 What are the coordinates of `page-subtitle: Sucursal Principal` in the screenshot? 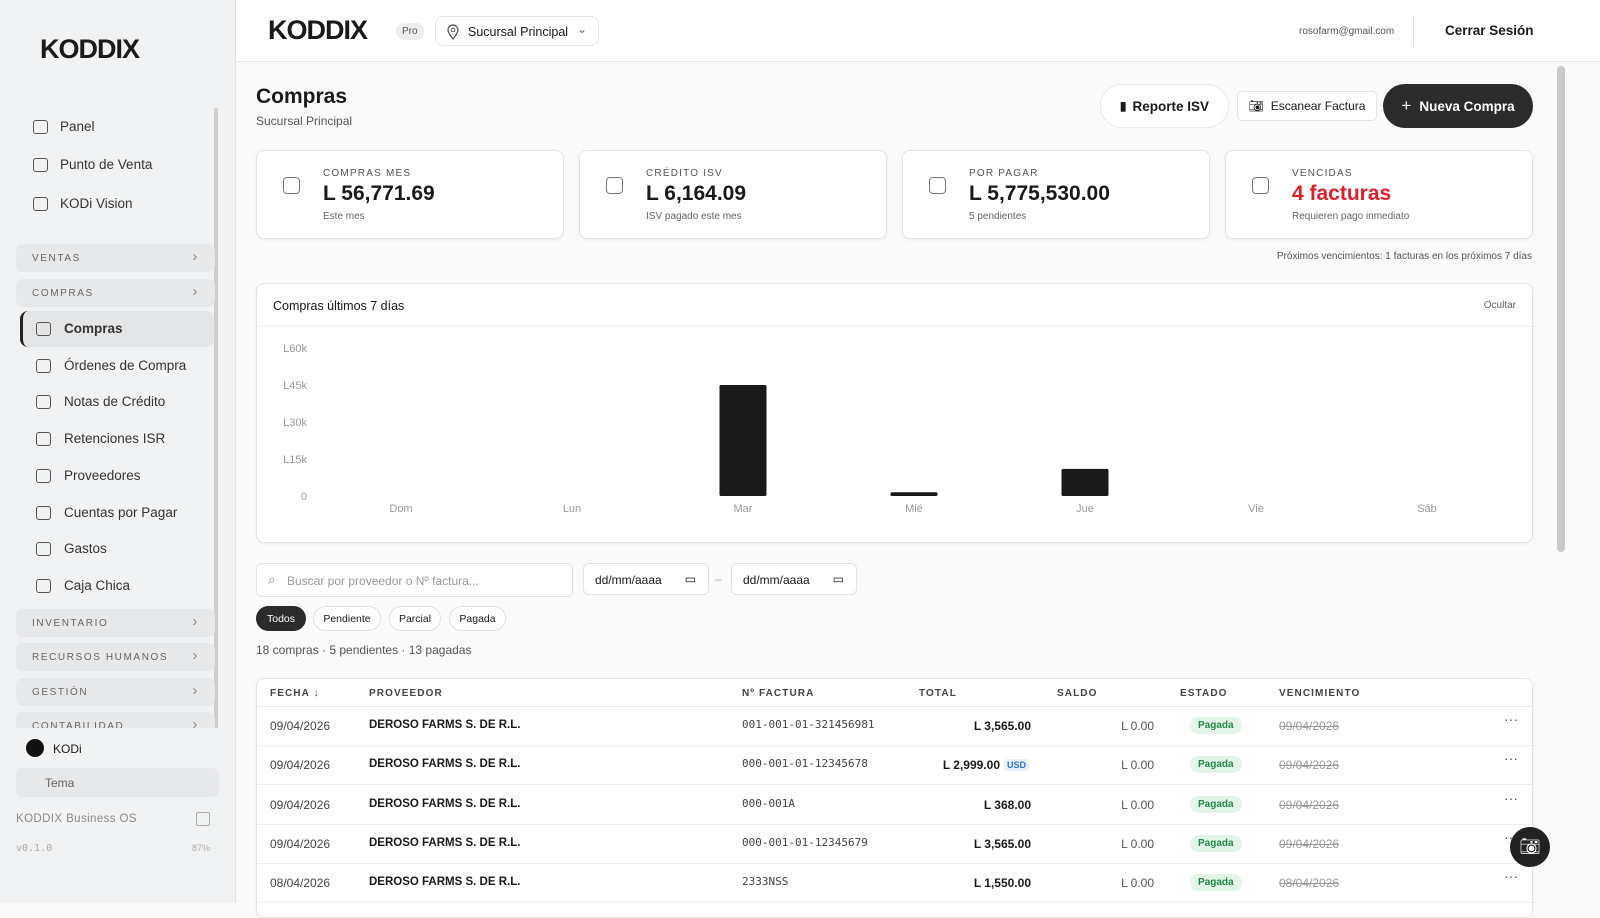 It's located at (304, 121).